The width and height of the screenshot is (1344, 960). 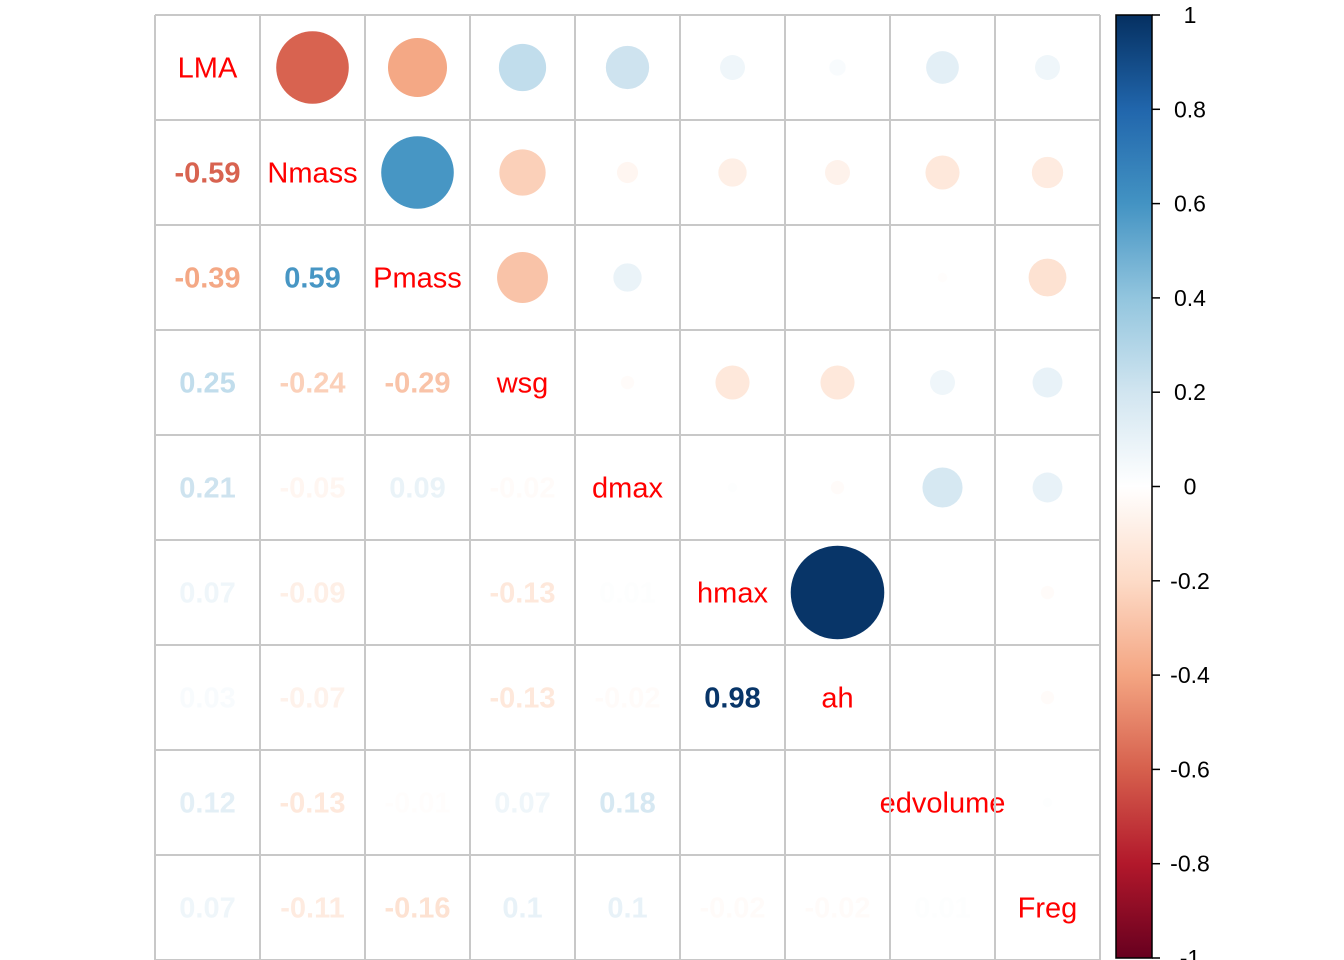 I want to click on corr-circle-Nmass-ah, so click(x=837, y=172).